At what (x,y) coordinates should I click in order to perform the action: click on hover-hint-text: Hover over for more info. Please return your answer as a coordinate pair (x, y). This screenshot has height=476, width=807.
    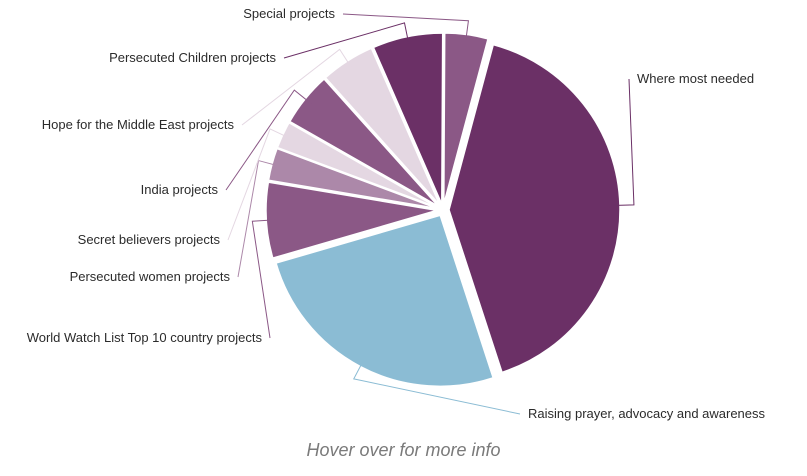
    Looking at the image, I should click on (403, 450).